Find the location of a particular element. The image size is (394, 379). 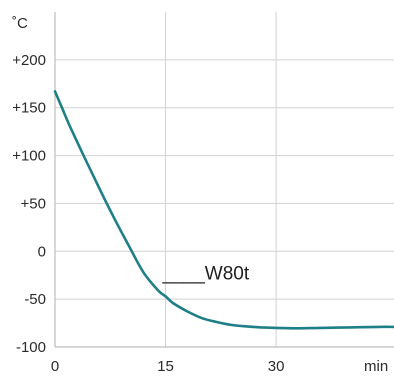

x-tick-label: 30 is located at coordinates (276, 366).